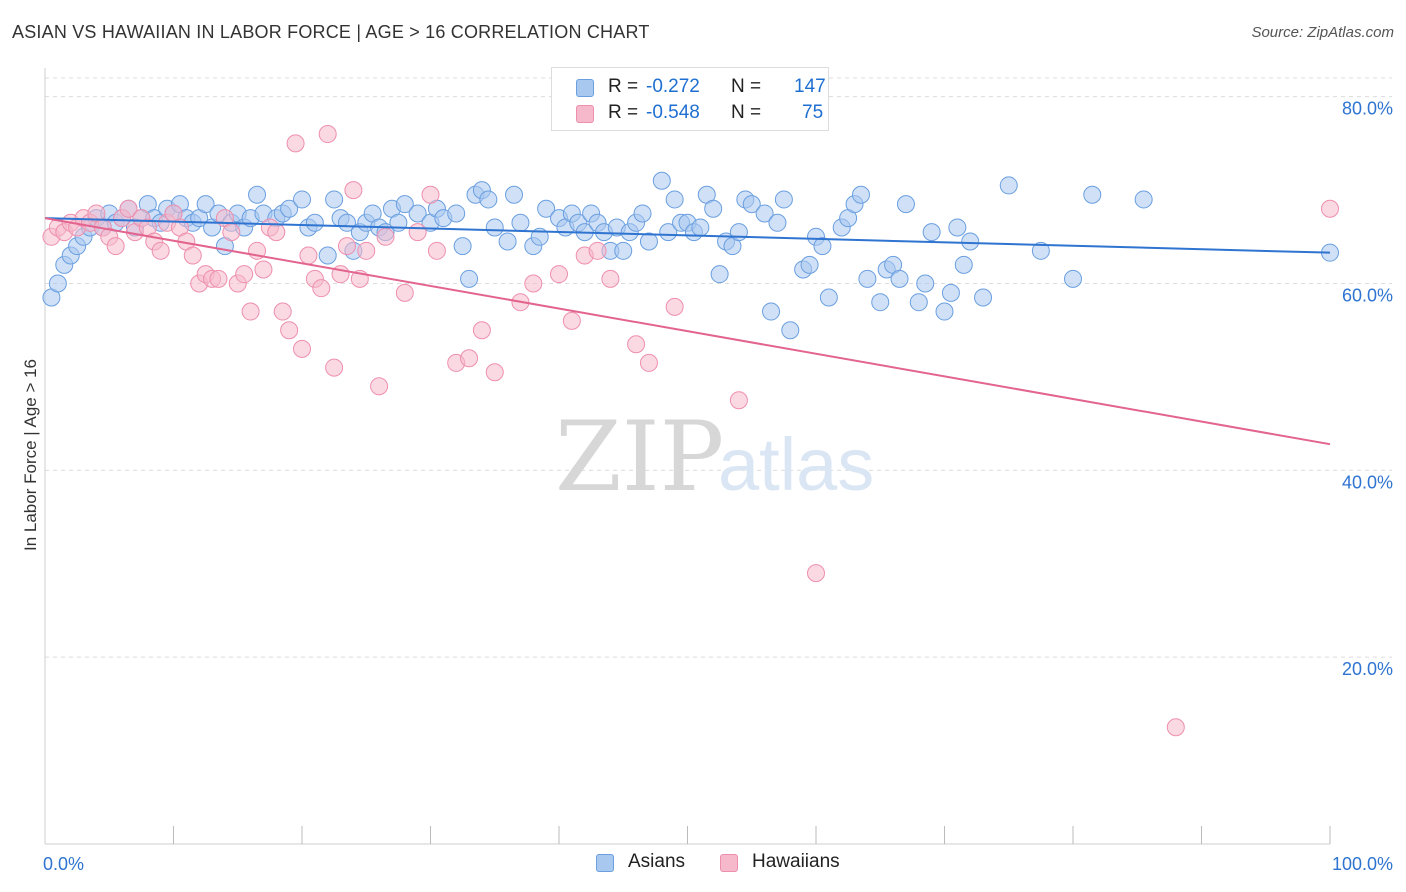 Image resolution: width=1406 pixels, height=892 pixels. I want to click on hawaiians-swatch, so click(585, 114).